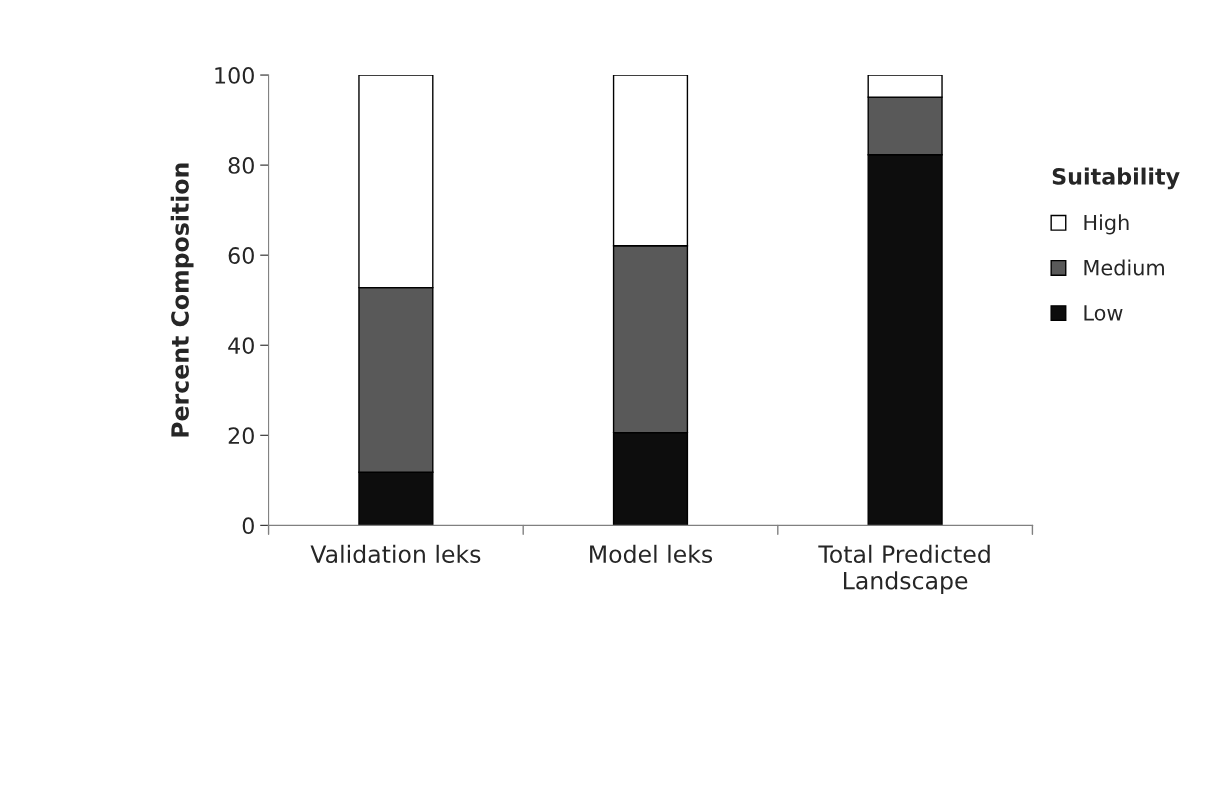 Image resolution: width=1232 pixels, height=790 pixels. I want to click on y-tick-label: 100, so click(234, 75).